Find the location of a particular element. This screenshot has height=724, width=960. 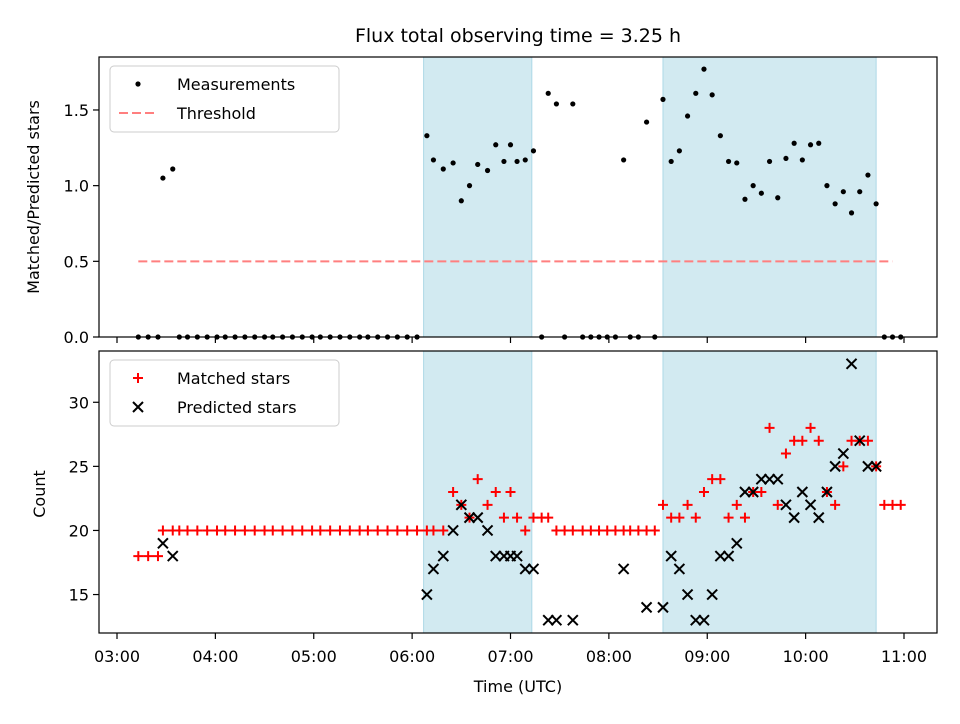

legend-marker-dot is located at coordinates (138, 84).